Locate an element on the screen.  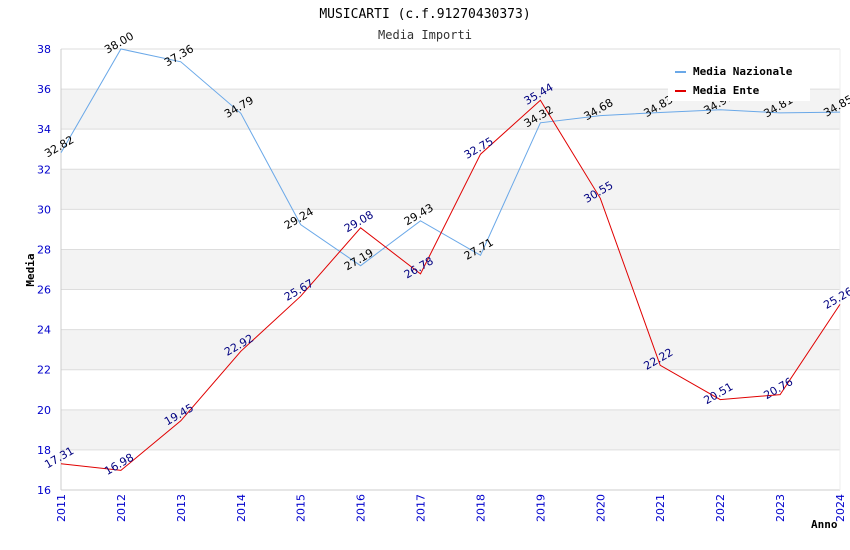
x-tick-label: 2024 is located at coordinates (840, 508).